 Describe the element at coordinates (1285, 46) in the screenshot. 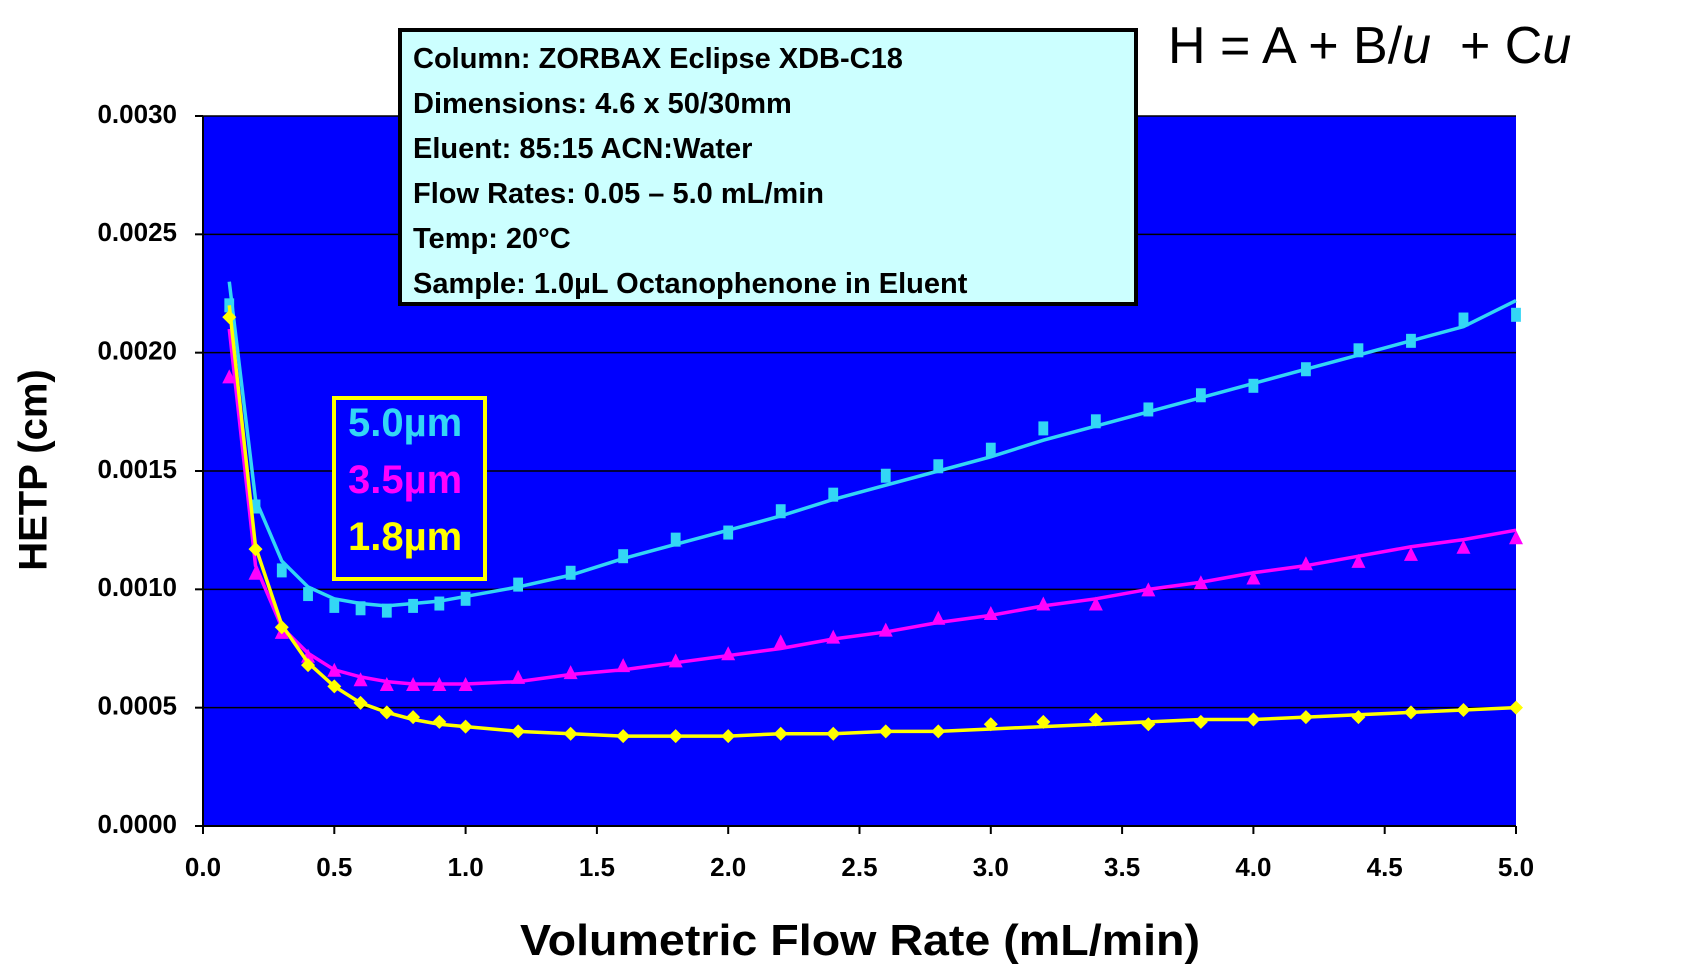

I see `equation-part: H = A + B/` at that location.